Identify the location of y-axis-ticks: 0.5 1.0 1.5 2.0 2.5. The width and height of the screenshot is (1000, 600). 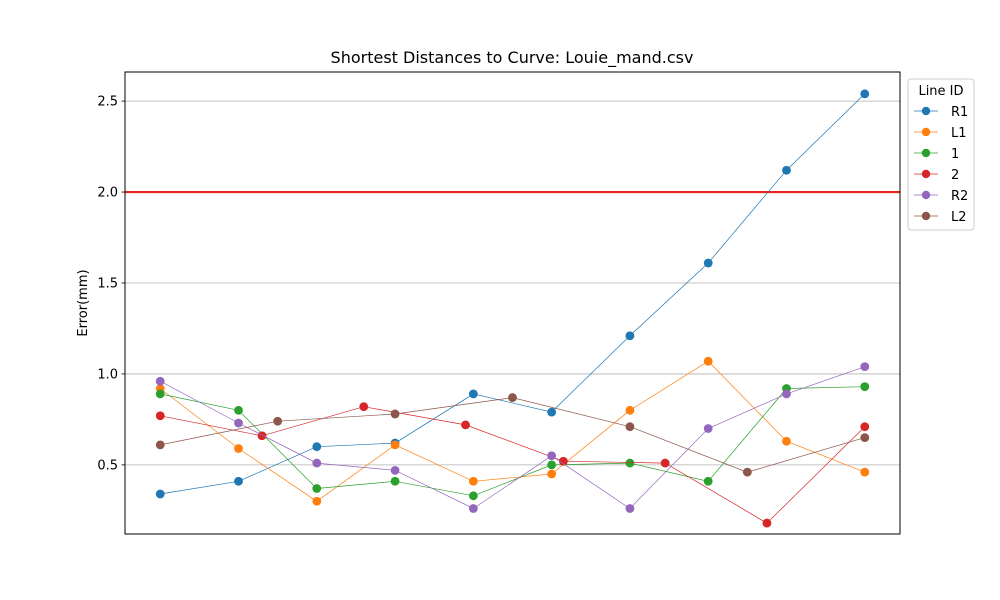
(111, 284).